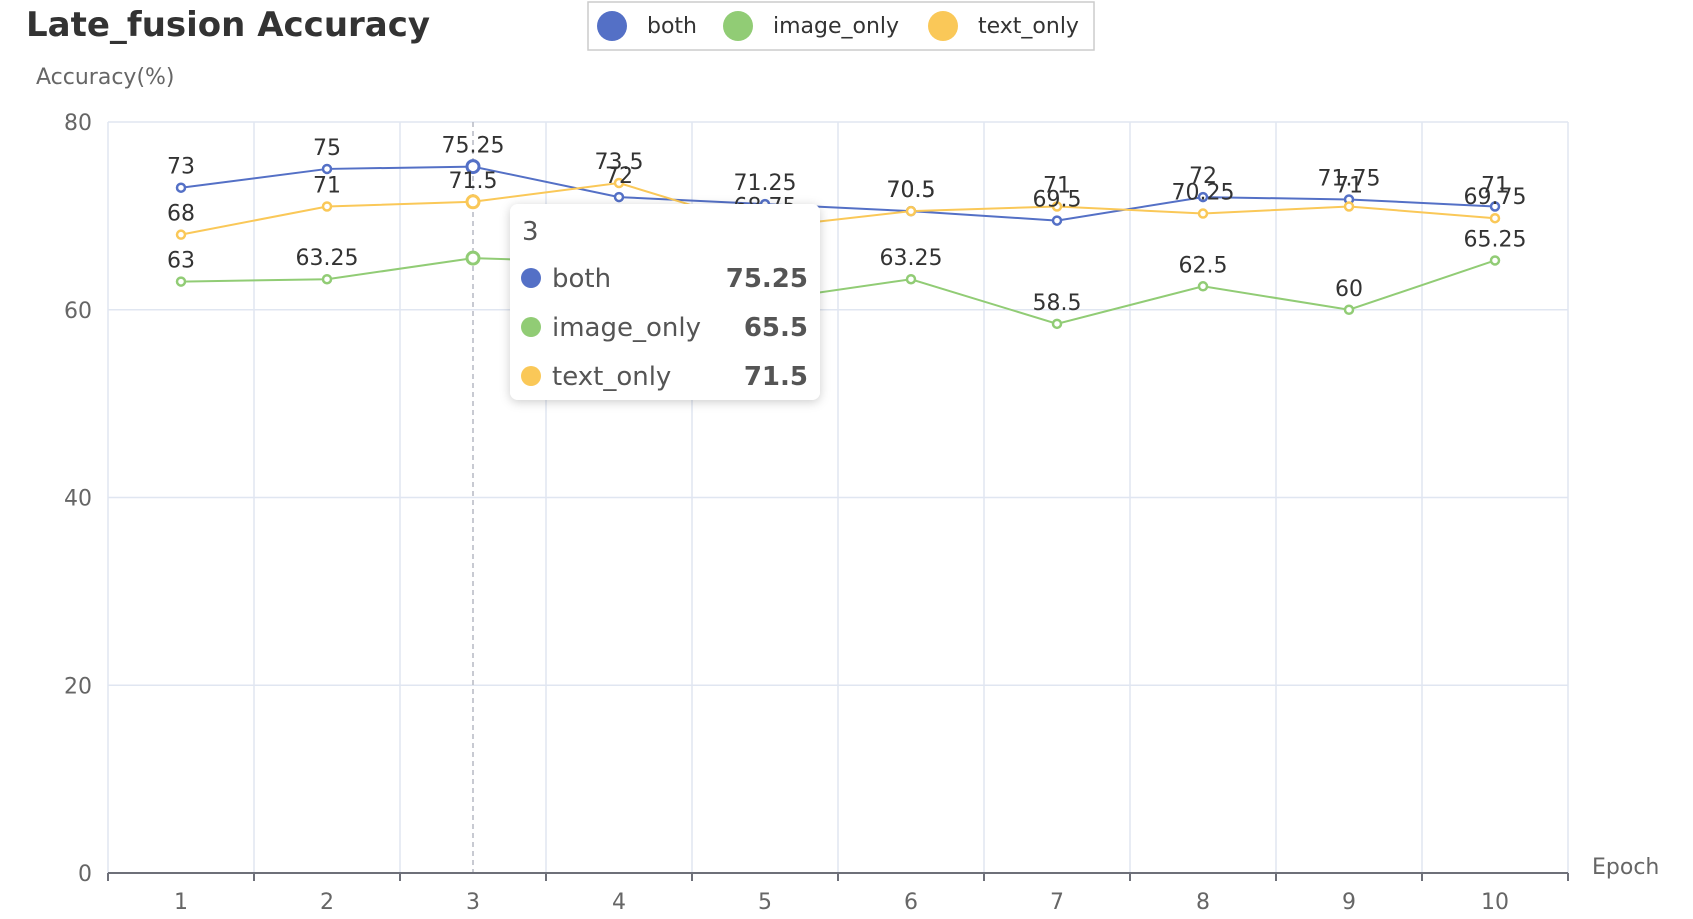  I want to click on y-tick-label: 60, so click(78, 311).